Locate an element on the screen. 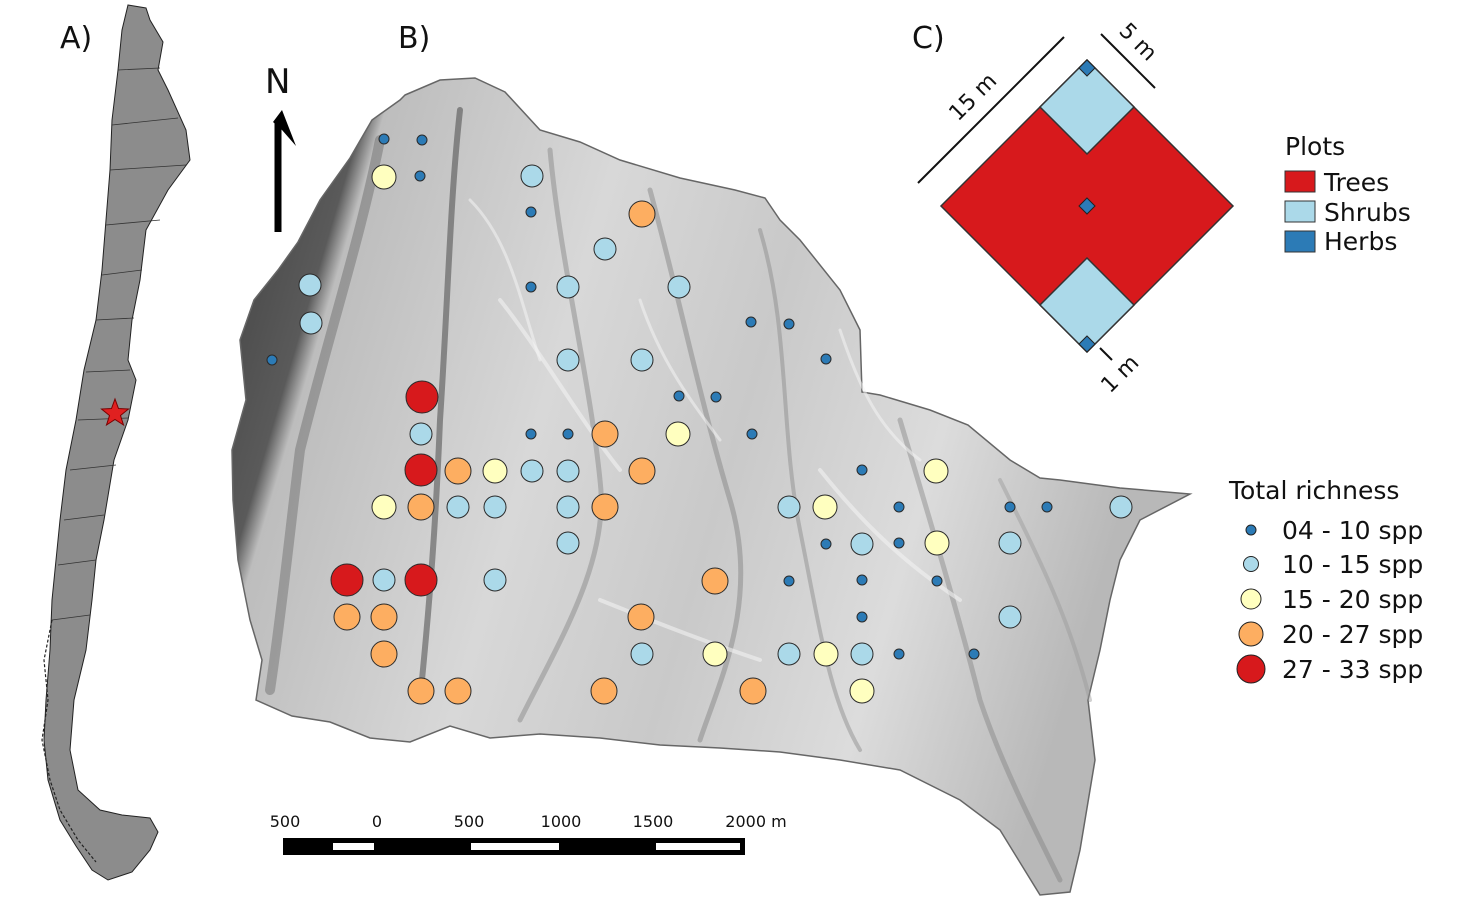 The height and width of the screenshot is (907, 1467). legend-swatch-trees is located at coordinates (1300, 181).